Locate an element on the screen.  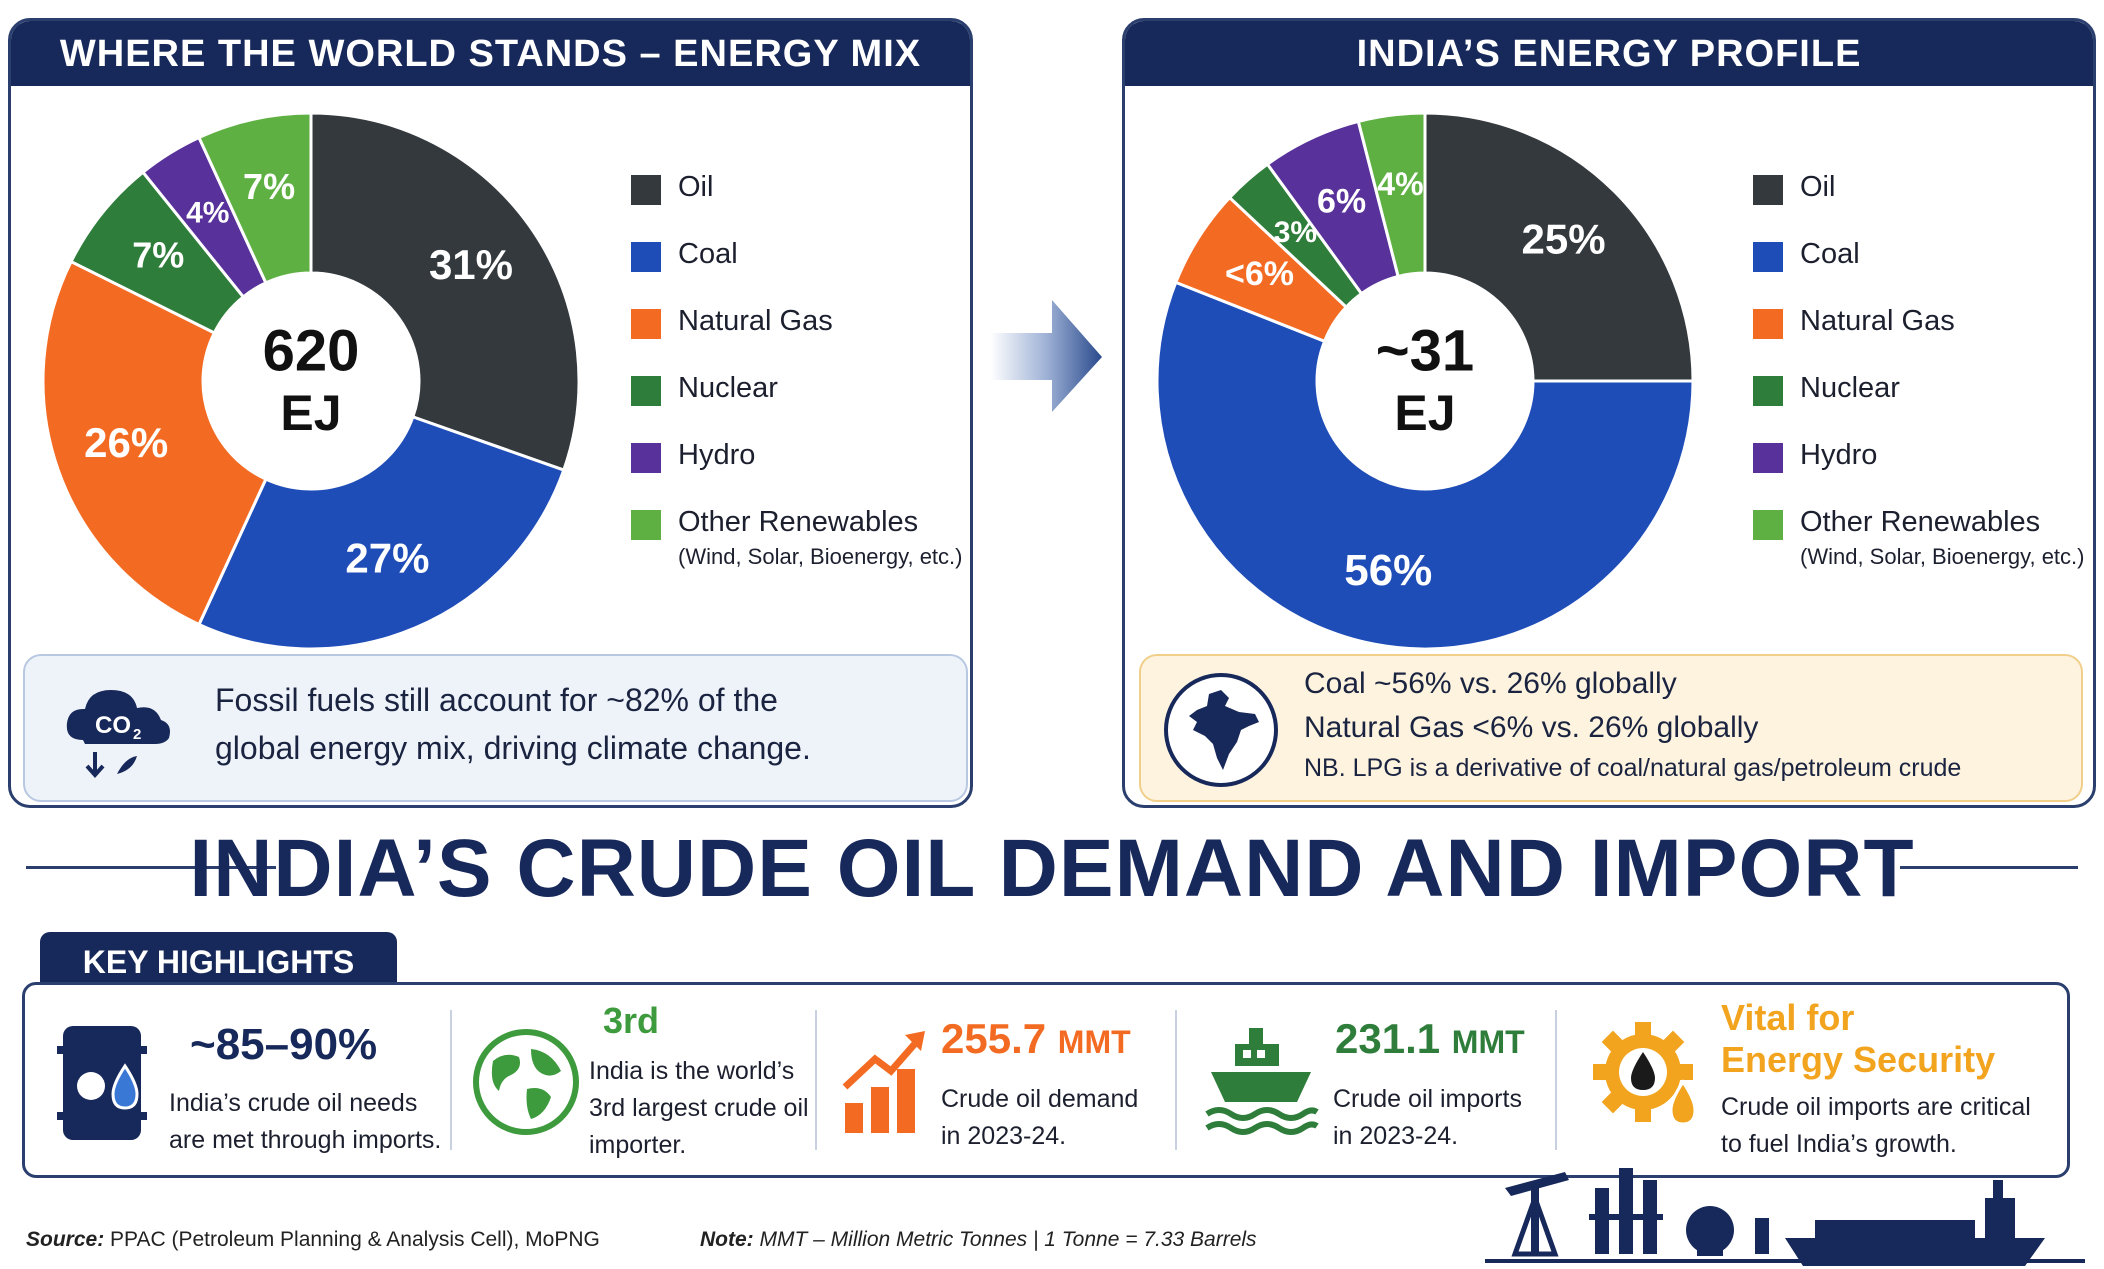
slice-label-hydro: 4% is located at coordinates (207, 212).